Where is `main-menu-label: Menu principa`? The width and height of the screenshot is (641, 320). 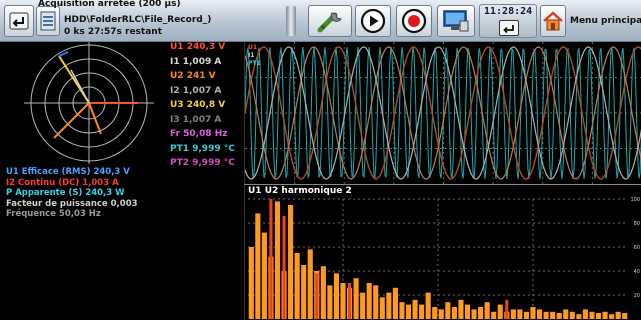
main-menu-label: Menu principa is located at coordinates (605, 21).